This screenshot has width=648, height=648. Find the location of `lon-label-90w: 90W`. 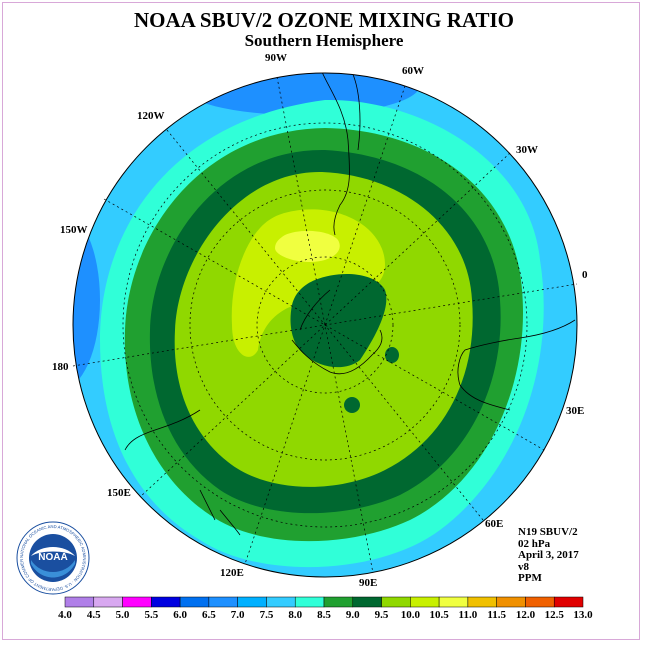

lon-label-90w: 90W is located at coordinates (276, 58).